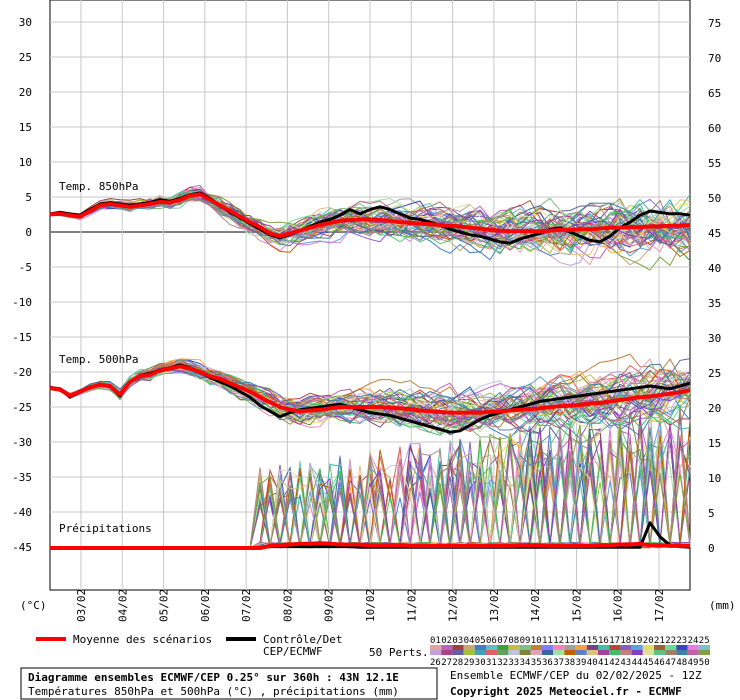 This screenshot has width=740, height=700. I want to click on member-label: 20, so click(648, 641).